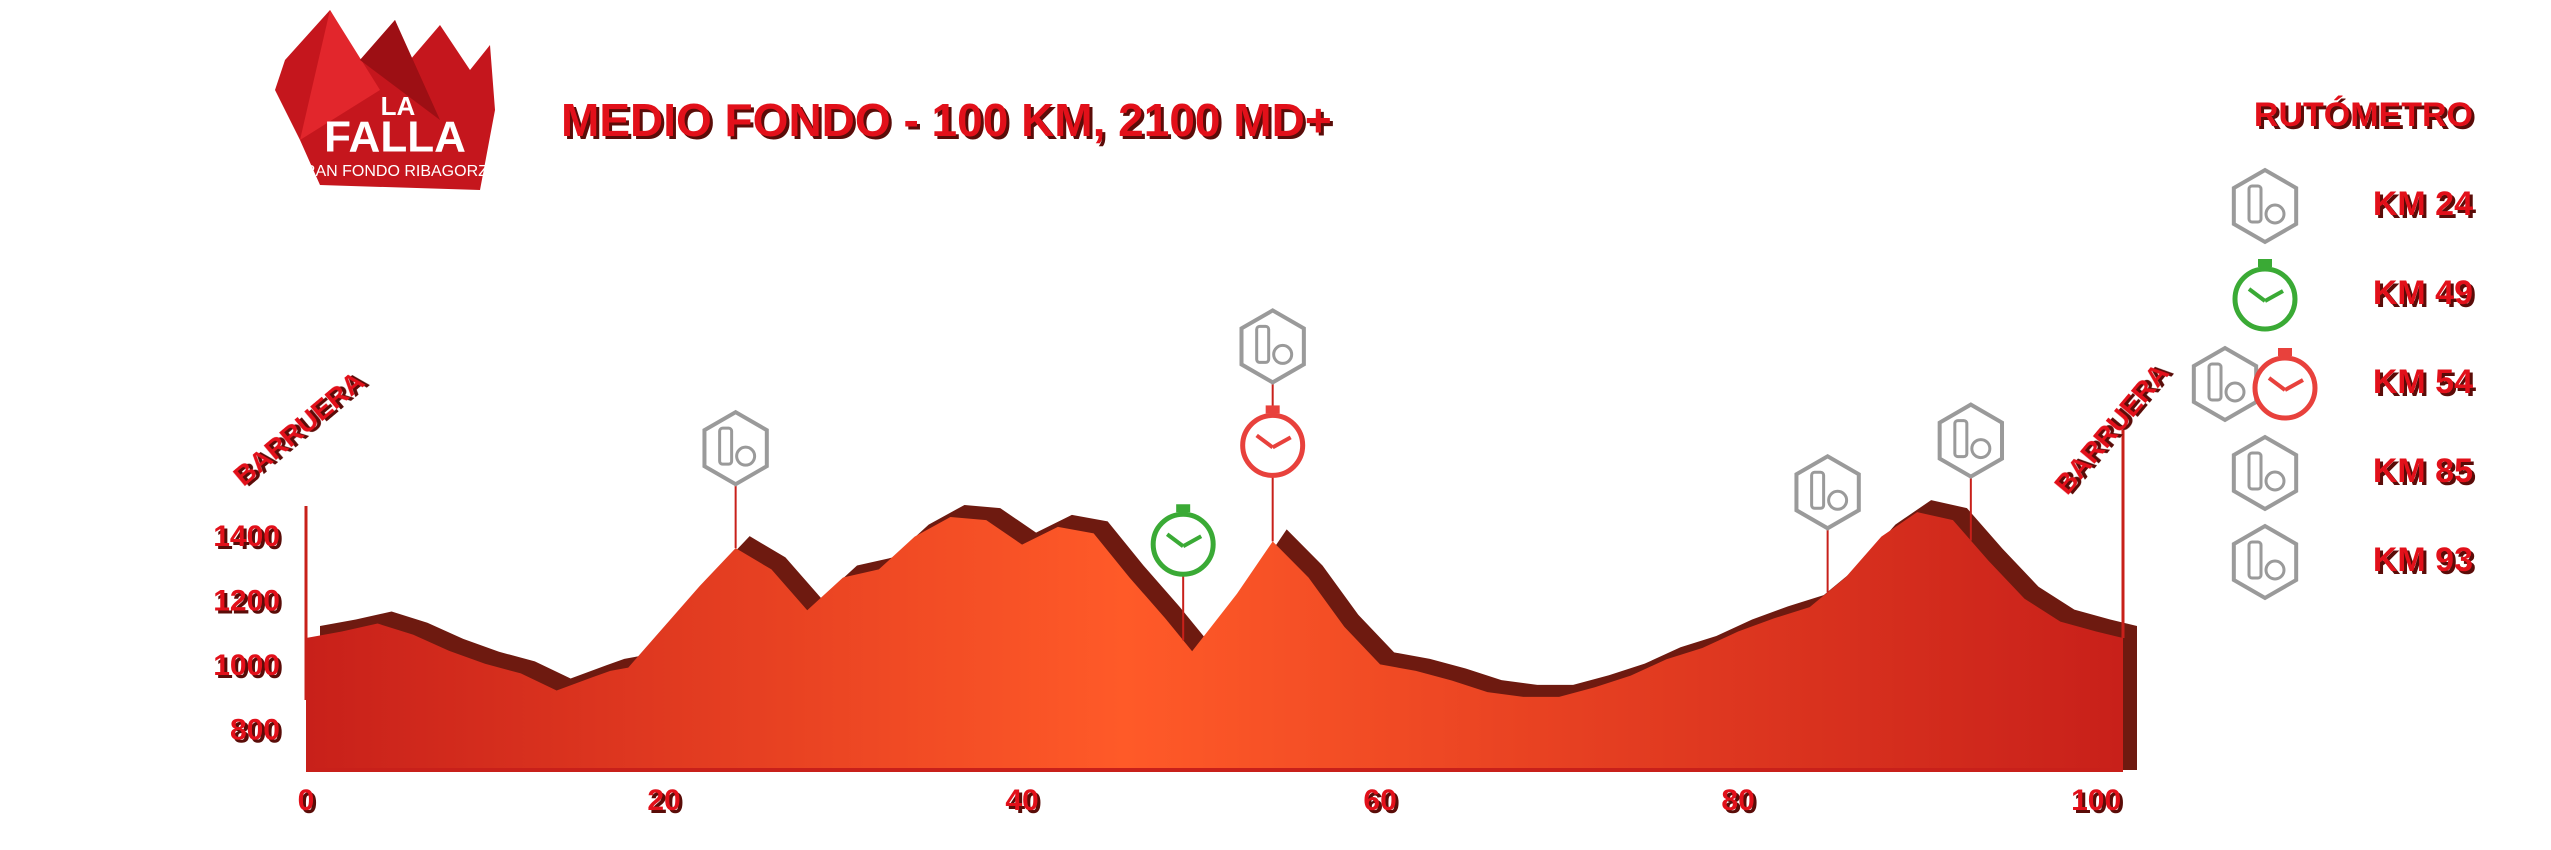 Image resolution: width=2551 pixels, height=850 pixels. What do you see at coordinates (1021, 800) in the screenshot?
I see `x-tick-label: 40` at bounding box center [1021, 800].